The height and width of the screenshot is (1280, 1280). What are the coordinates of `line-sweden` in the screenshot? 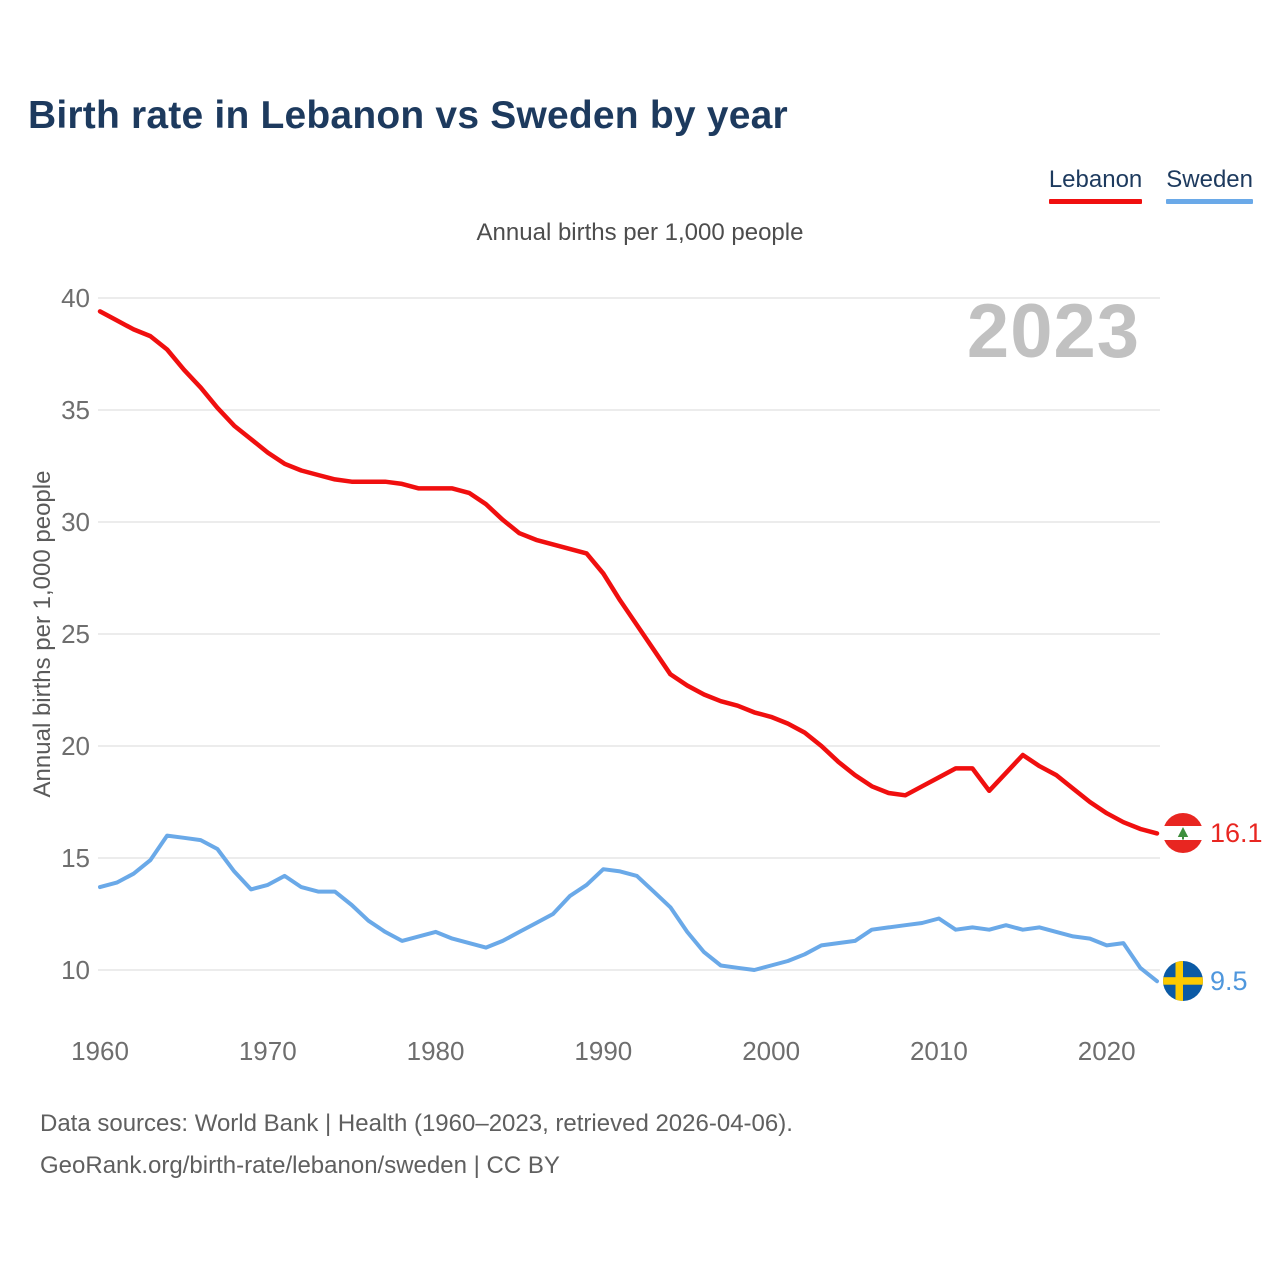 It's located at (628, 908).